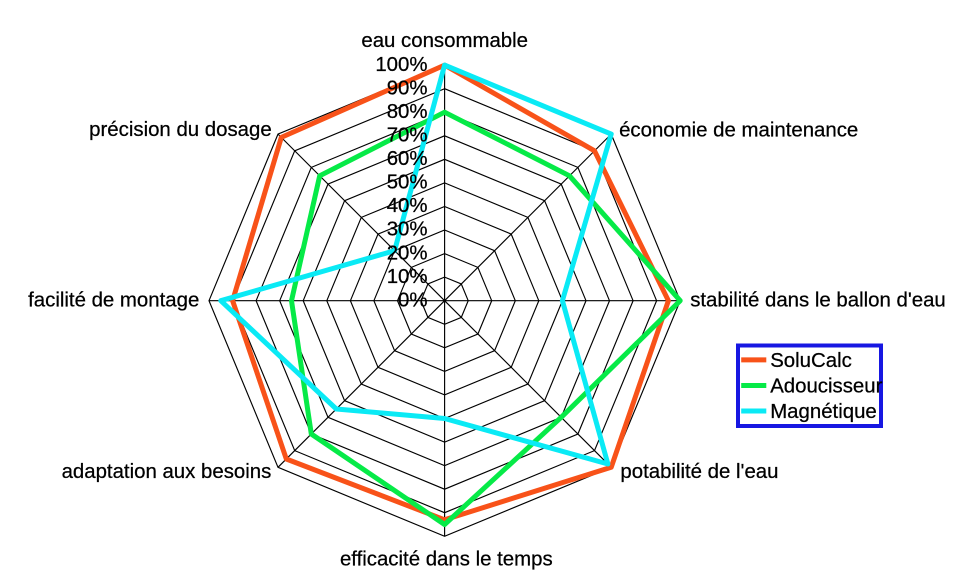  Describe the element at coordinates (407, 206) in the screenshot. I see `svg-text: 40%` at that location.